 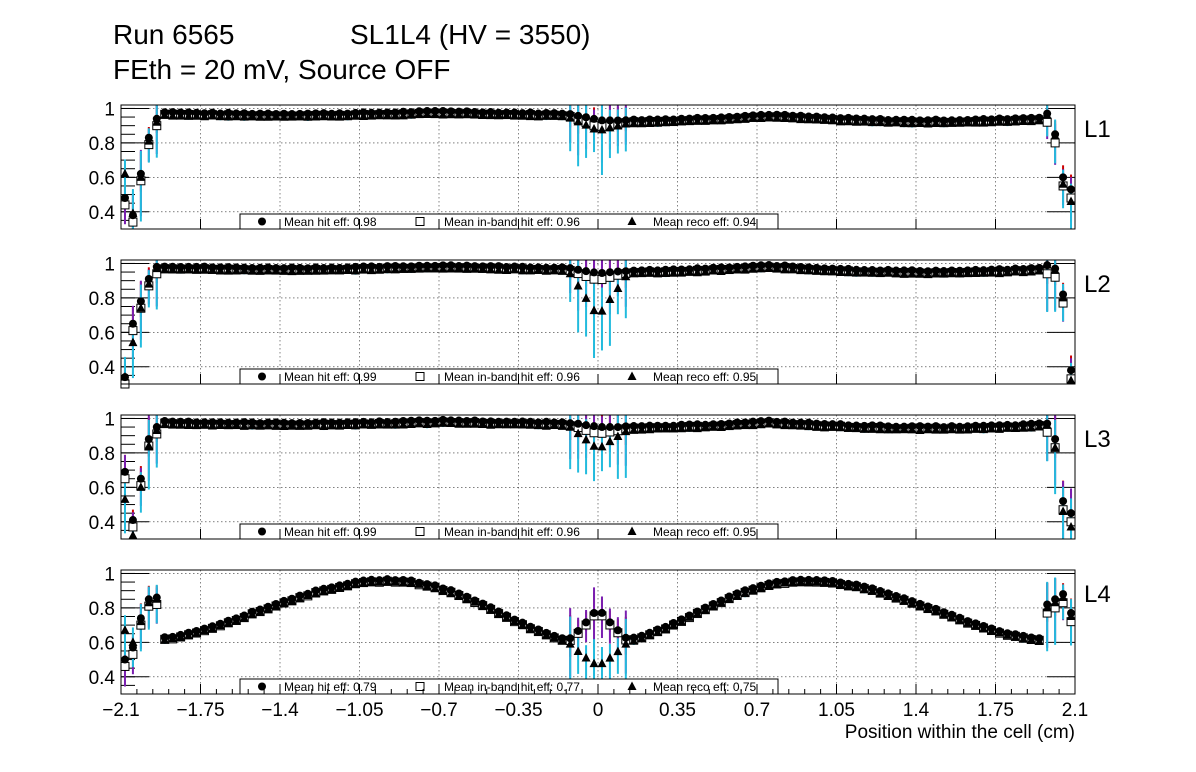 I want to click on x-tick-label: −2.1, so click(x=121, y=710).